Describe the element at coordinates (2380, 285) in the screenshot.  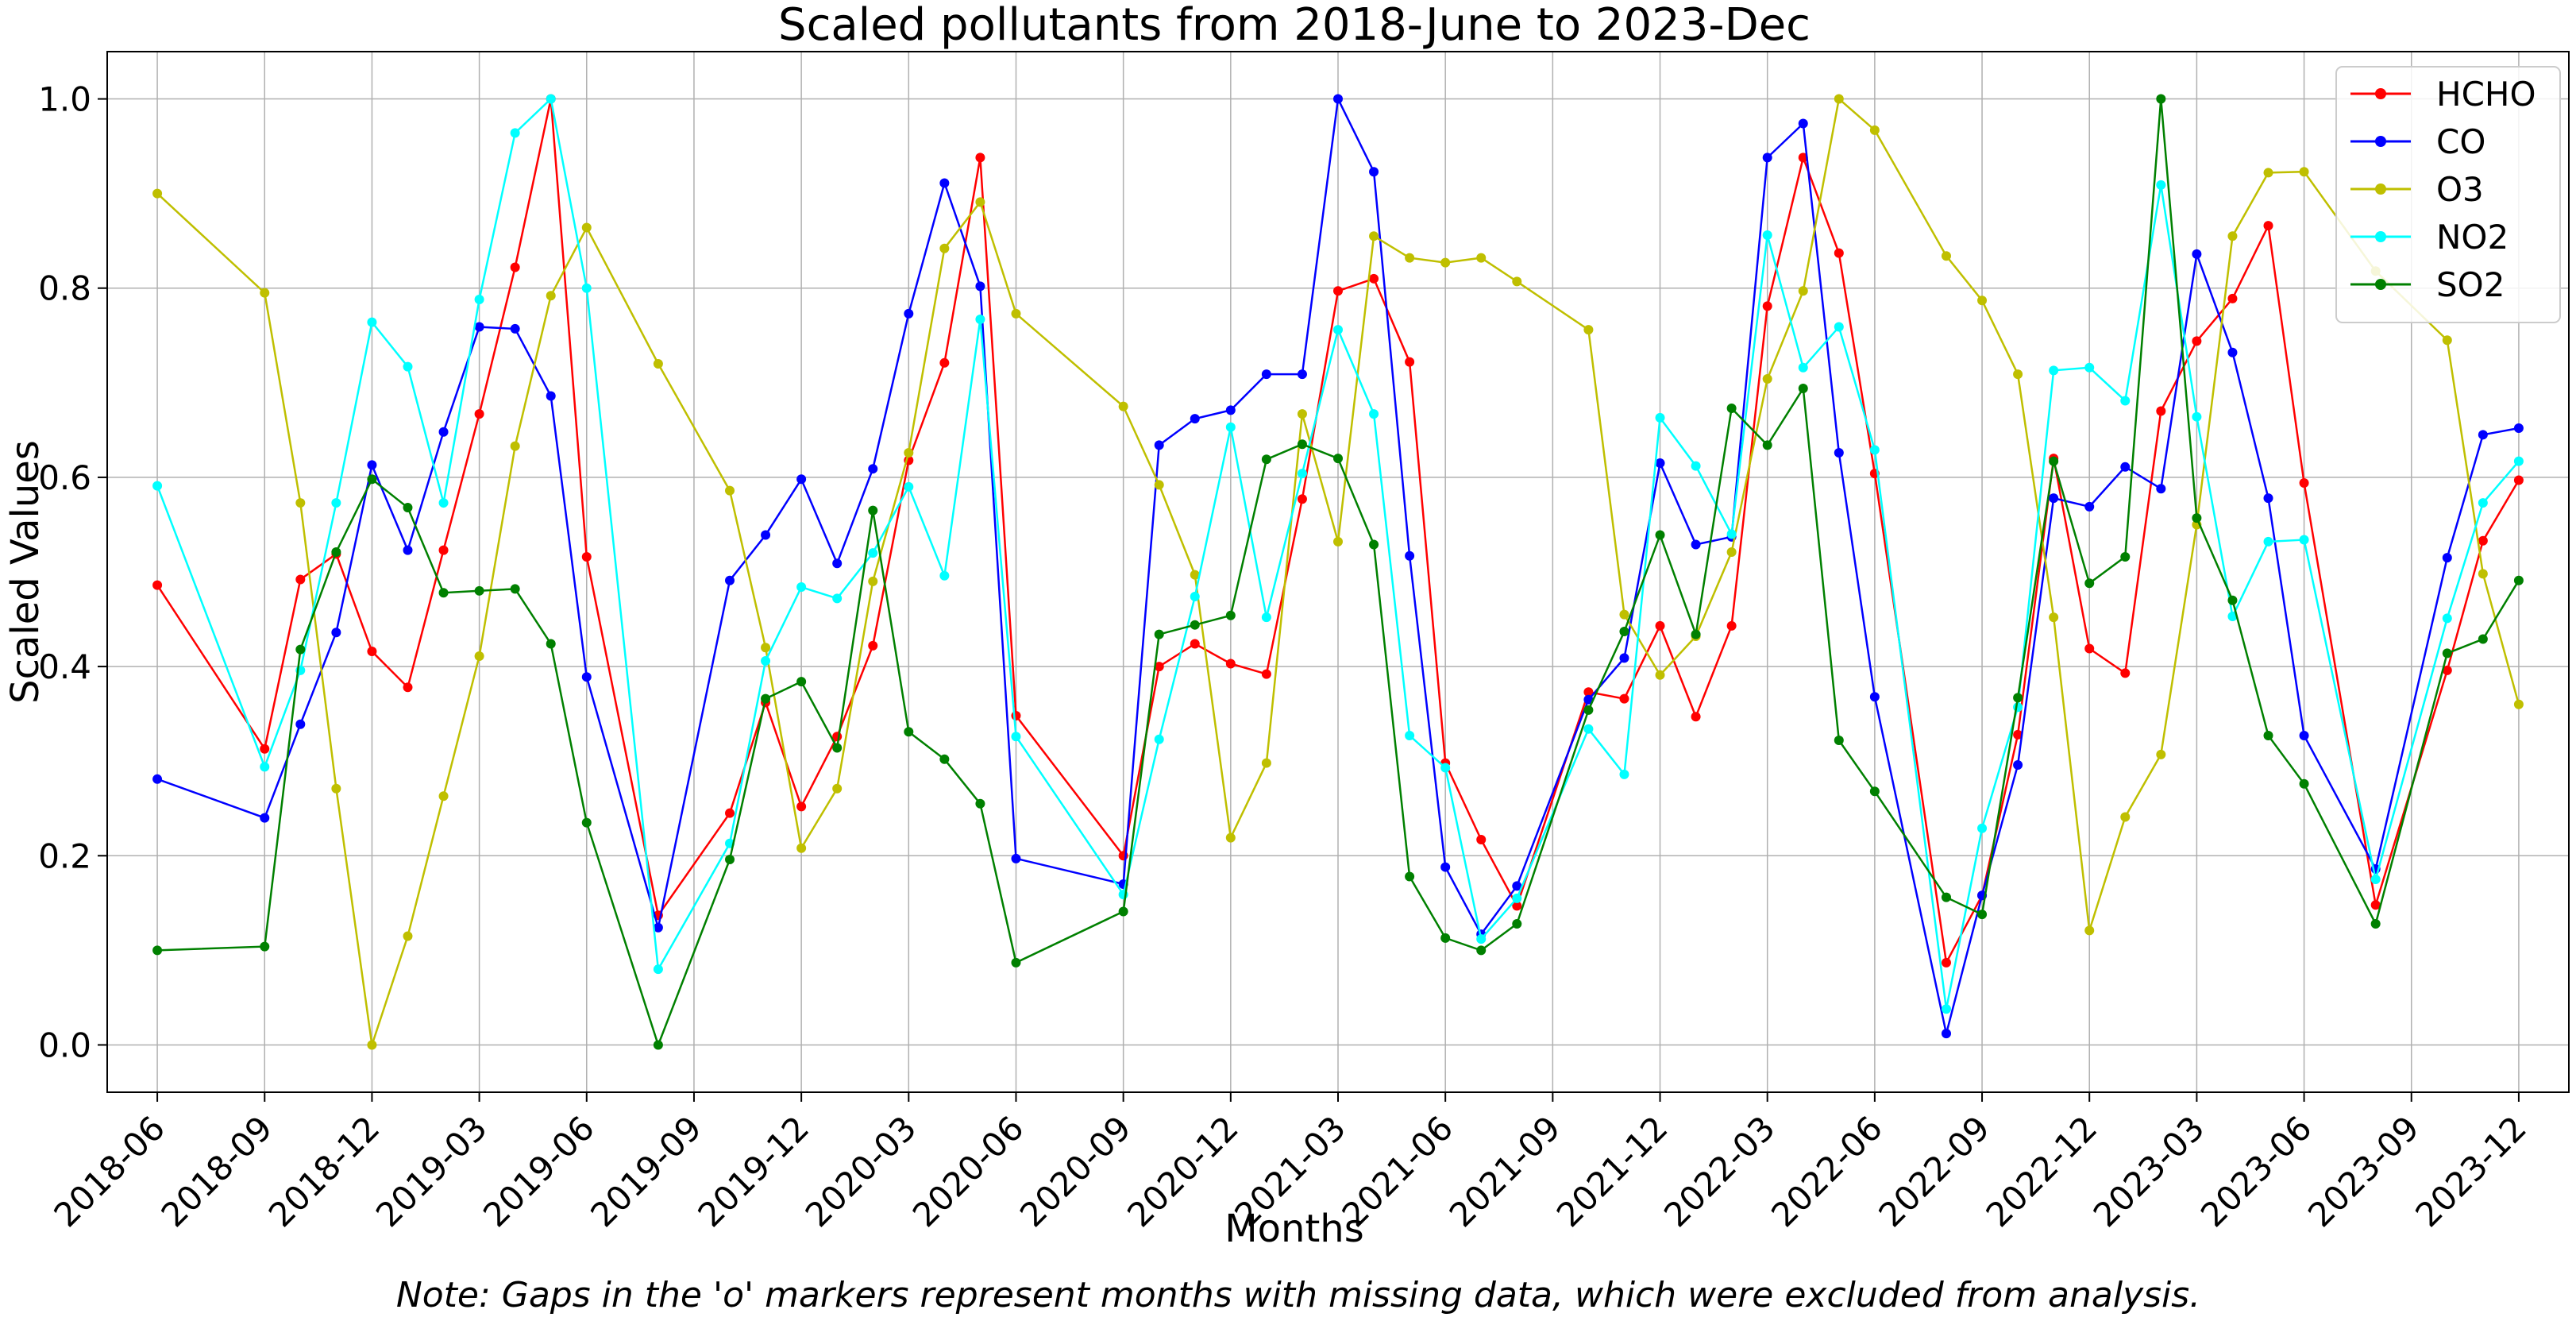
I see `legend-marker` at that location.